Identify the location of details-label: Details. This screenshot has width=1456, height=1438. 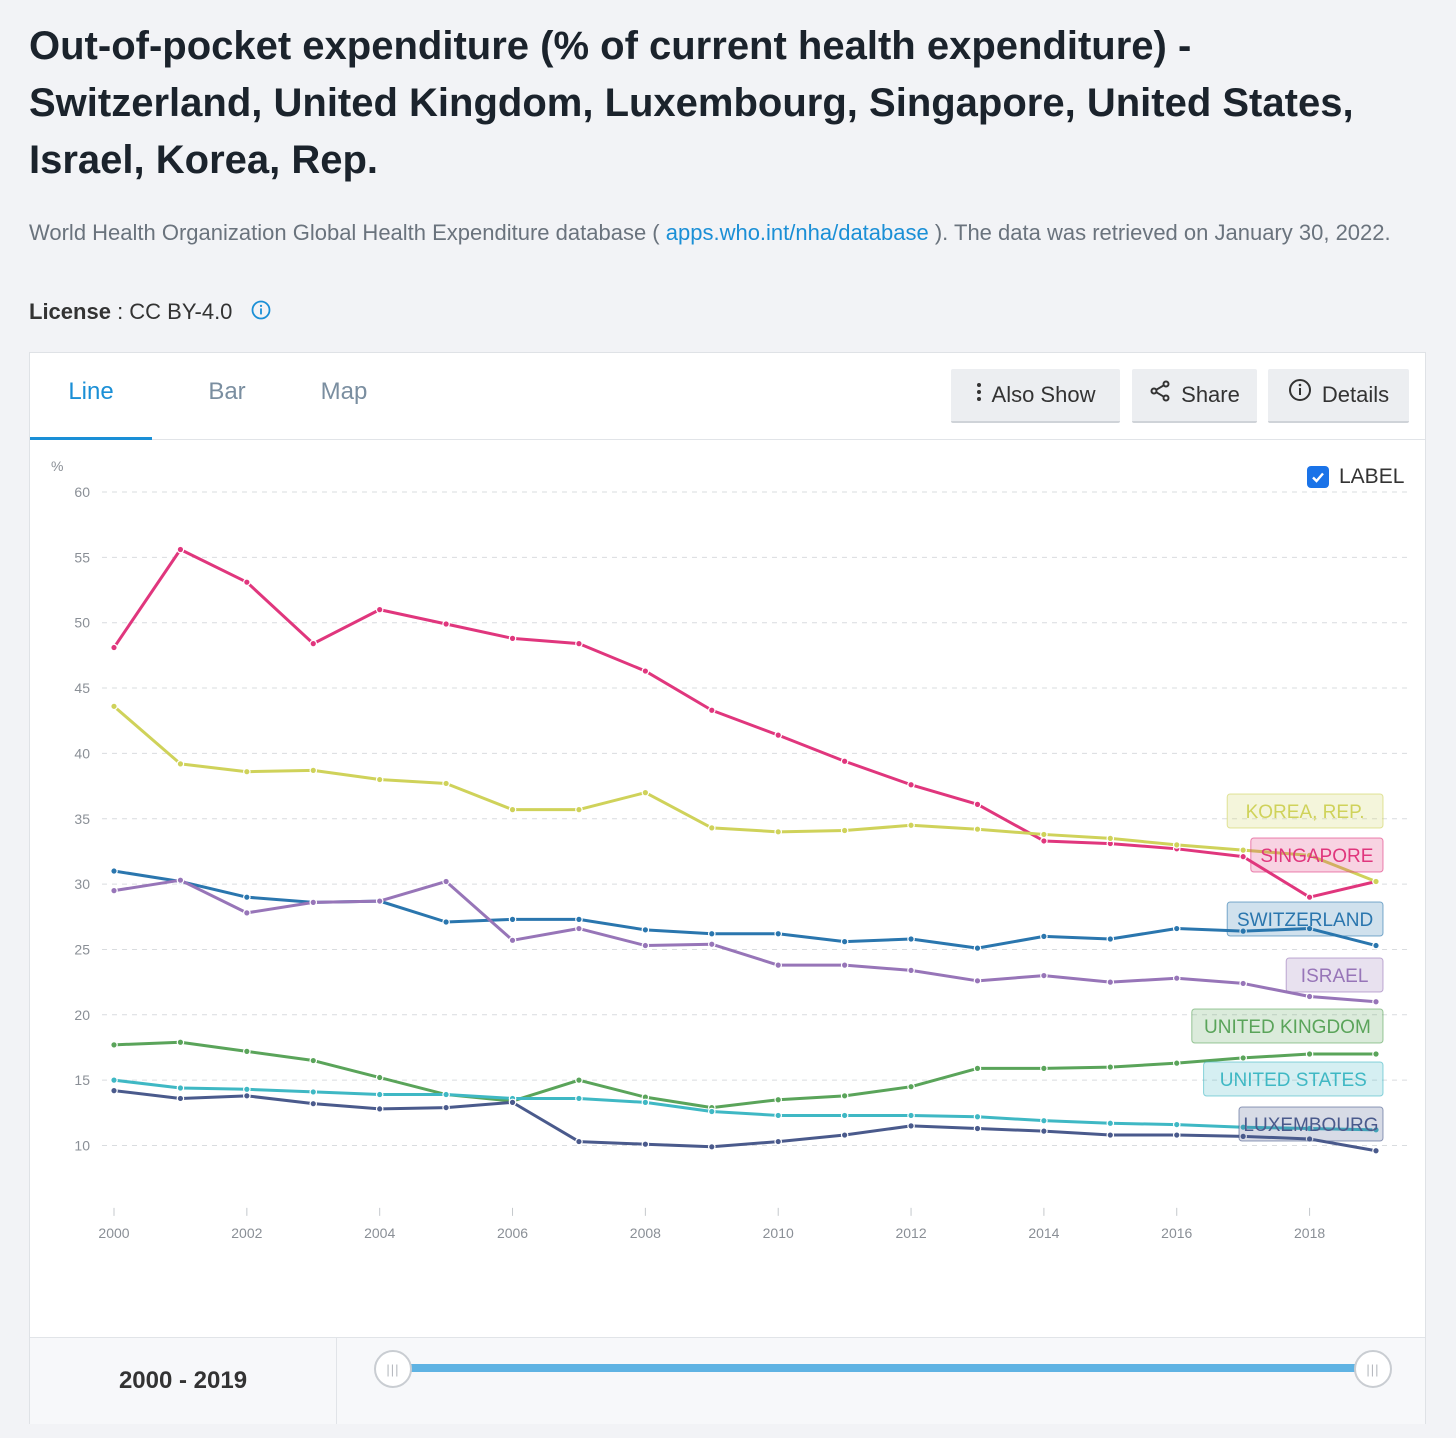
(1355, 394).